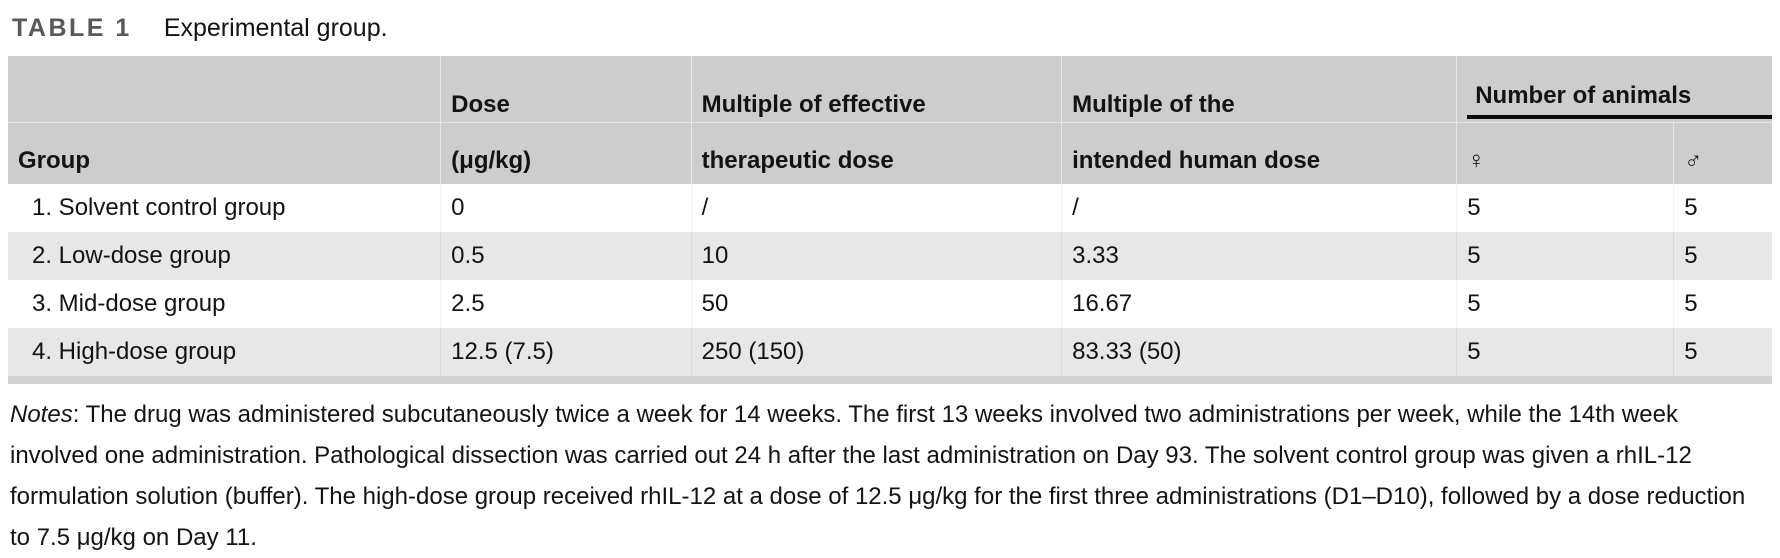 This screenshot has height=558, width=1780. Describe the element at coordinates (1259, 304) in the screenshot. I see `cell-multiple-human: 16.67` at that location.